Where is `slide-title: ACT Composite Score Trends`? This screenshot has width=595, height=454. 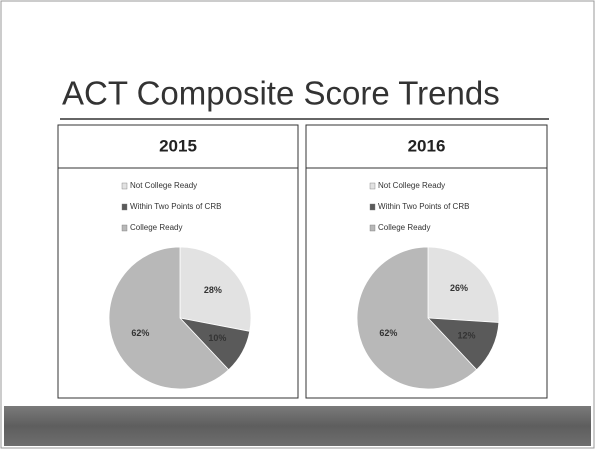 slide-title: ACT Composite Score Trends is located at coordinates (281, 93).